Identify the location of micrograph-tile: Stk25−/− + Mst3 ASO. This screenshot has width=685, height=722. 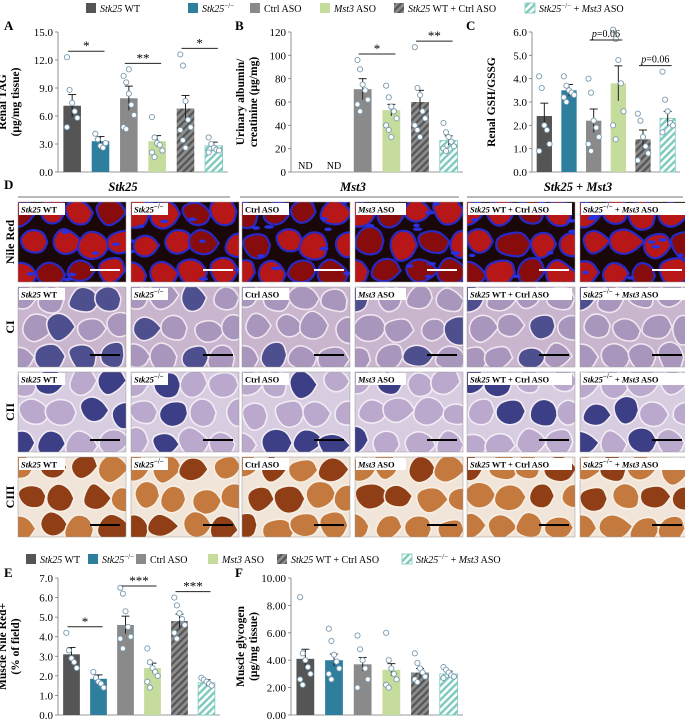
(632, 327).